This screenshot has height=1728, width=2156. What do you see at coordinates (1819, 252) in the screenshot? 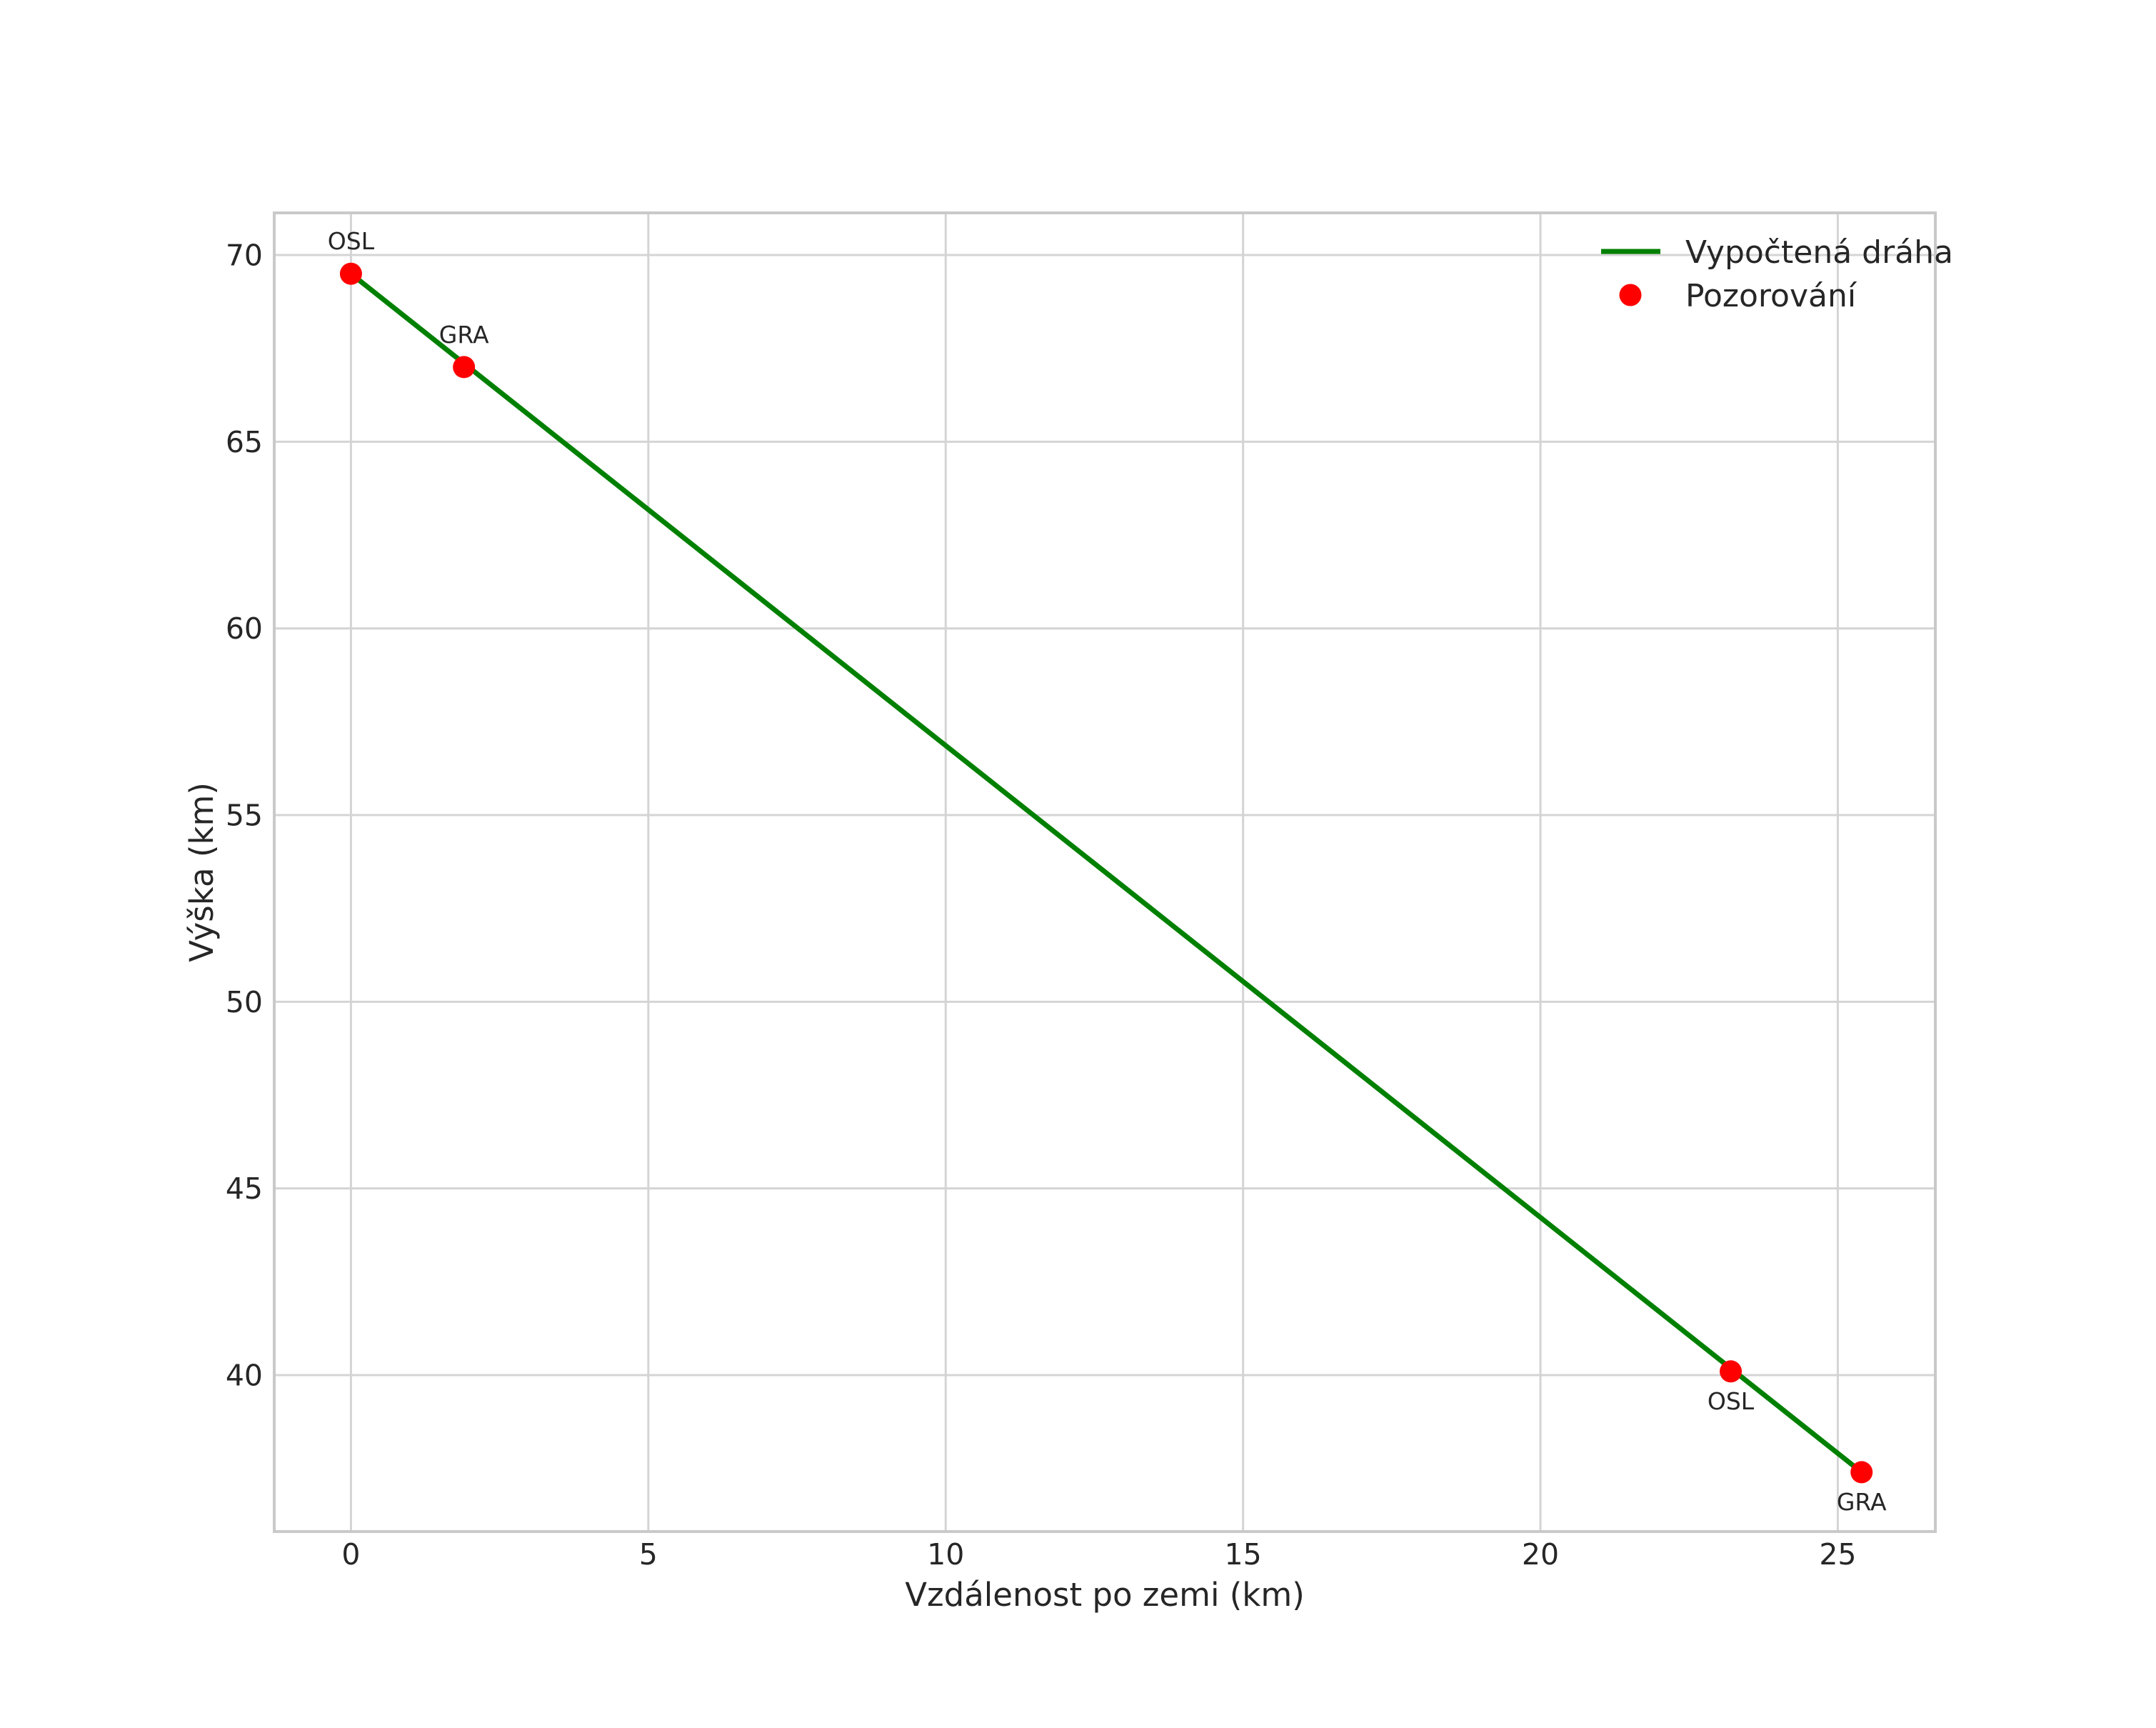
I see `legend-label-trajectory: Vypočtená dráha` at bounding box center [1819, 252].